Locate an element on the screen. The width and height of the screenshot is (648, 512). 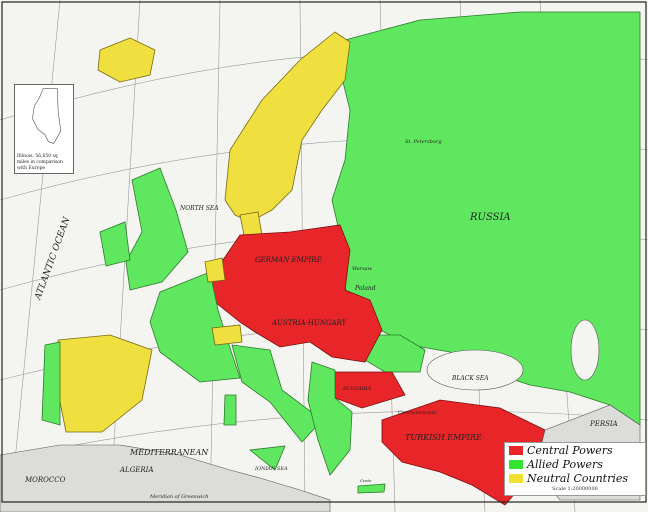
label-russia: RUSSIA is located at coordinates (490, 217).